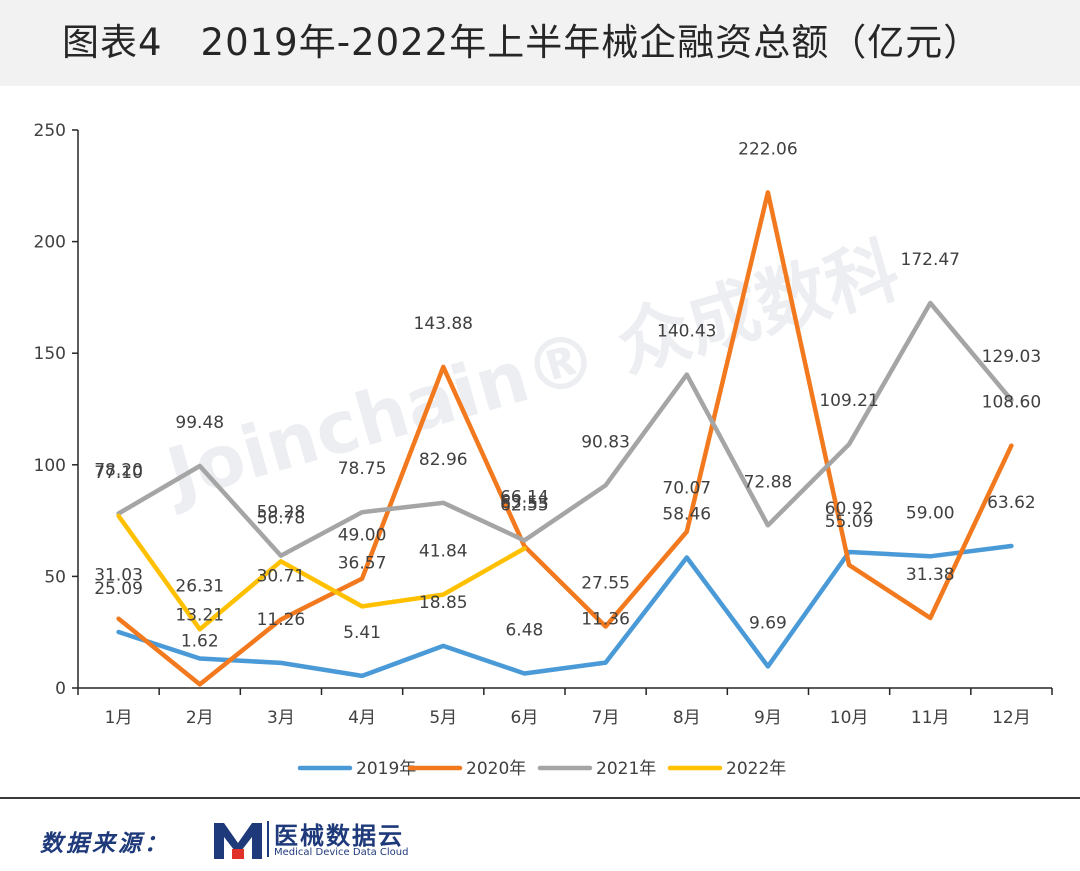 This screenshot has height=871, width=1080. Describe the element at coordinates (118, 576) in the screenshot. I see `data-label: 31.03` at that location.